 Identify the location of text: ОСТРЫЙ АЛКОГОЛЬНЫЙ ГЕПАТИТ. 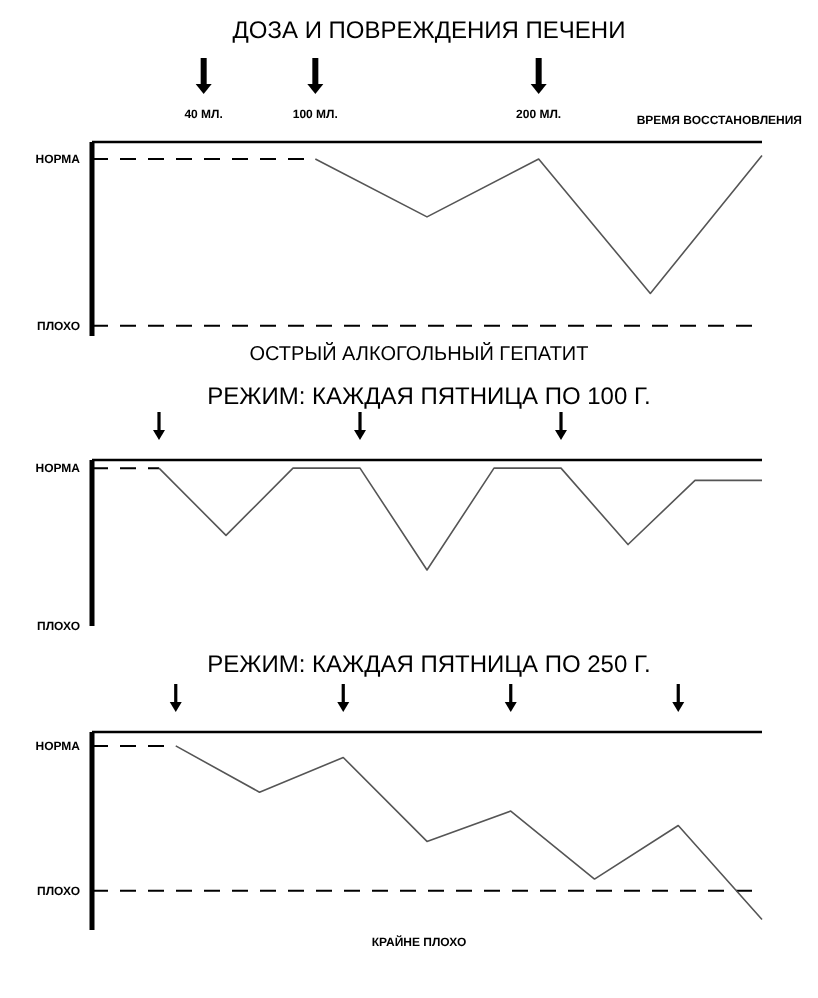
(419, 355).